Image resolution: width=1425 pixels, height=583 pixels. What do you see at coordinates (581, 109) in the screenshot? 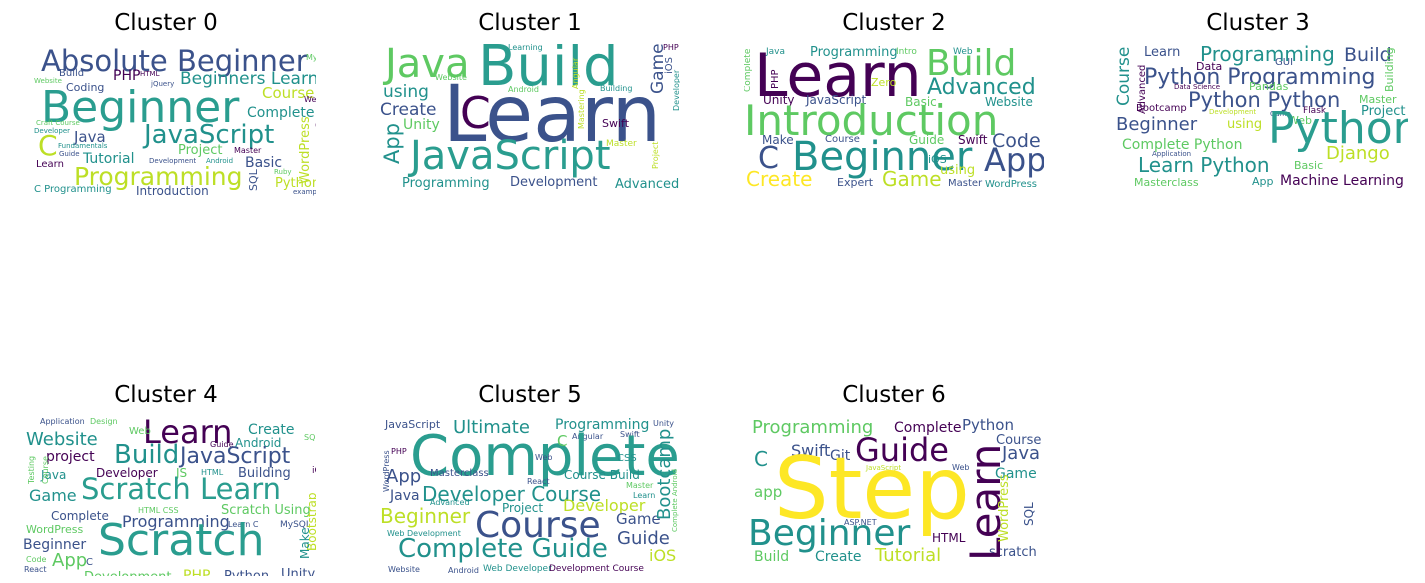
I see `cloud-word-vertical: Mastering` at bounding box center [581, 109].